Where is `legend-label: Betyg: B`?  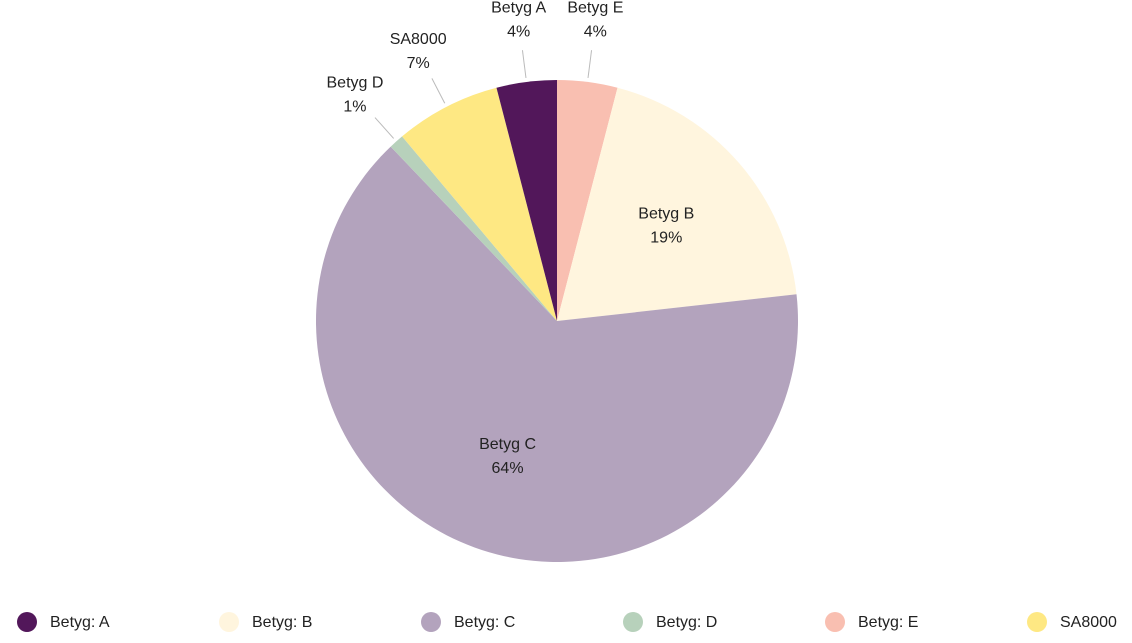
legend-label: Betyg: B is located at coordinates (282, 622).